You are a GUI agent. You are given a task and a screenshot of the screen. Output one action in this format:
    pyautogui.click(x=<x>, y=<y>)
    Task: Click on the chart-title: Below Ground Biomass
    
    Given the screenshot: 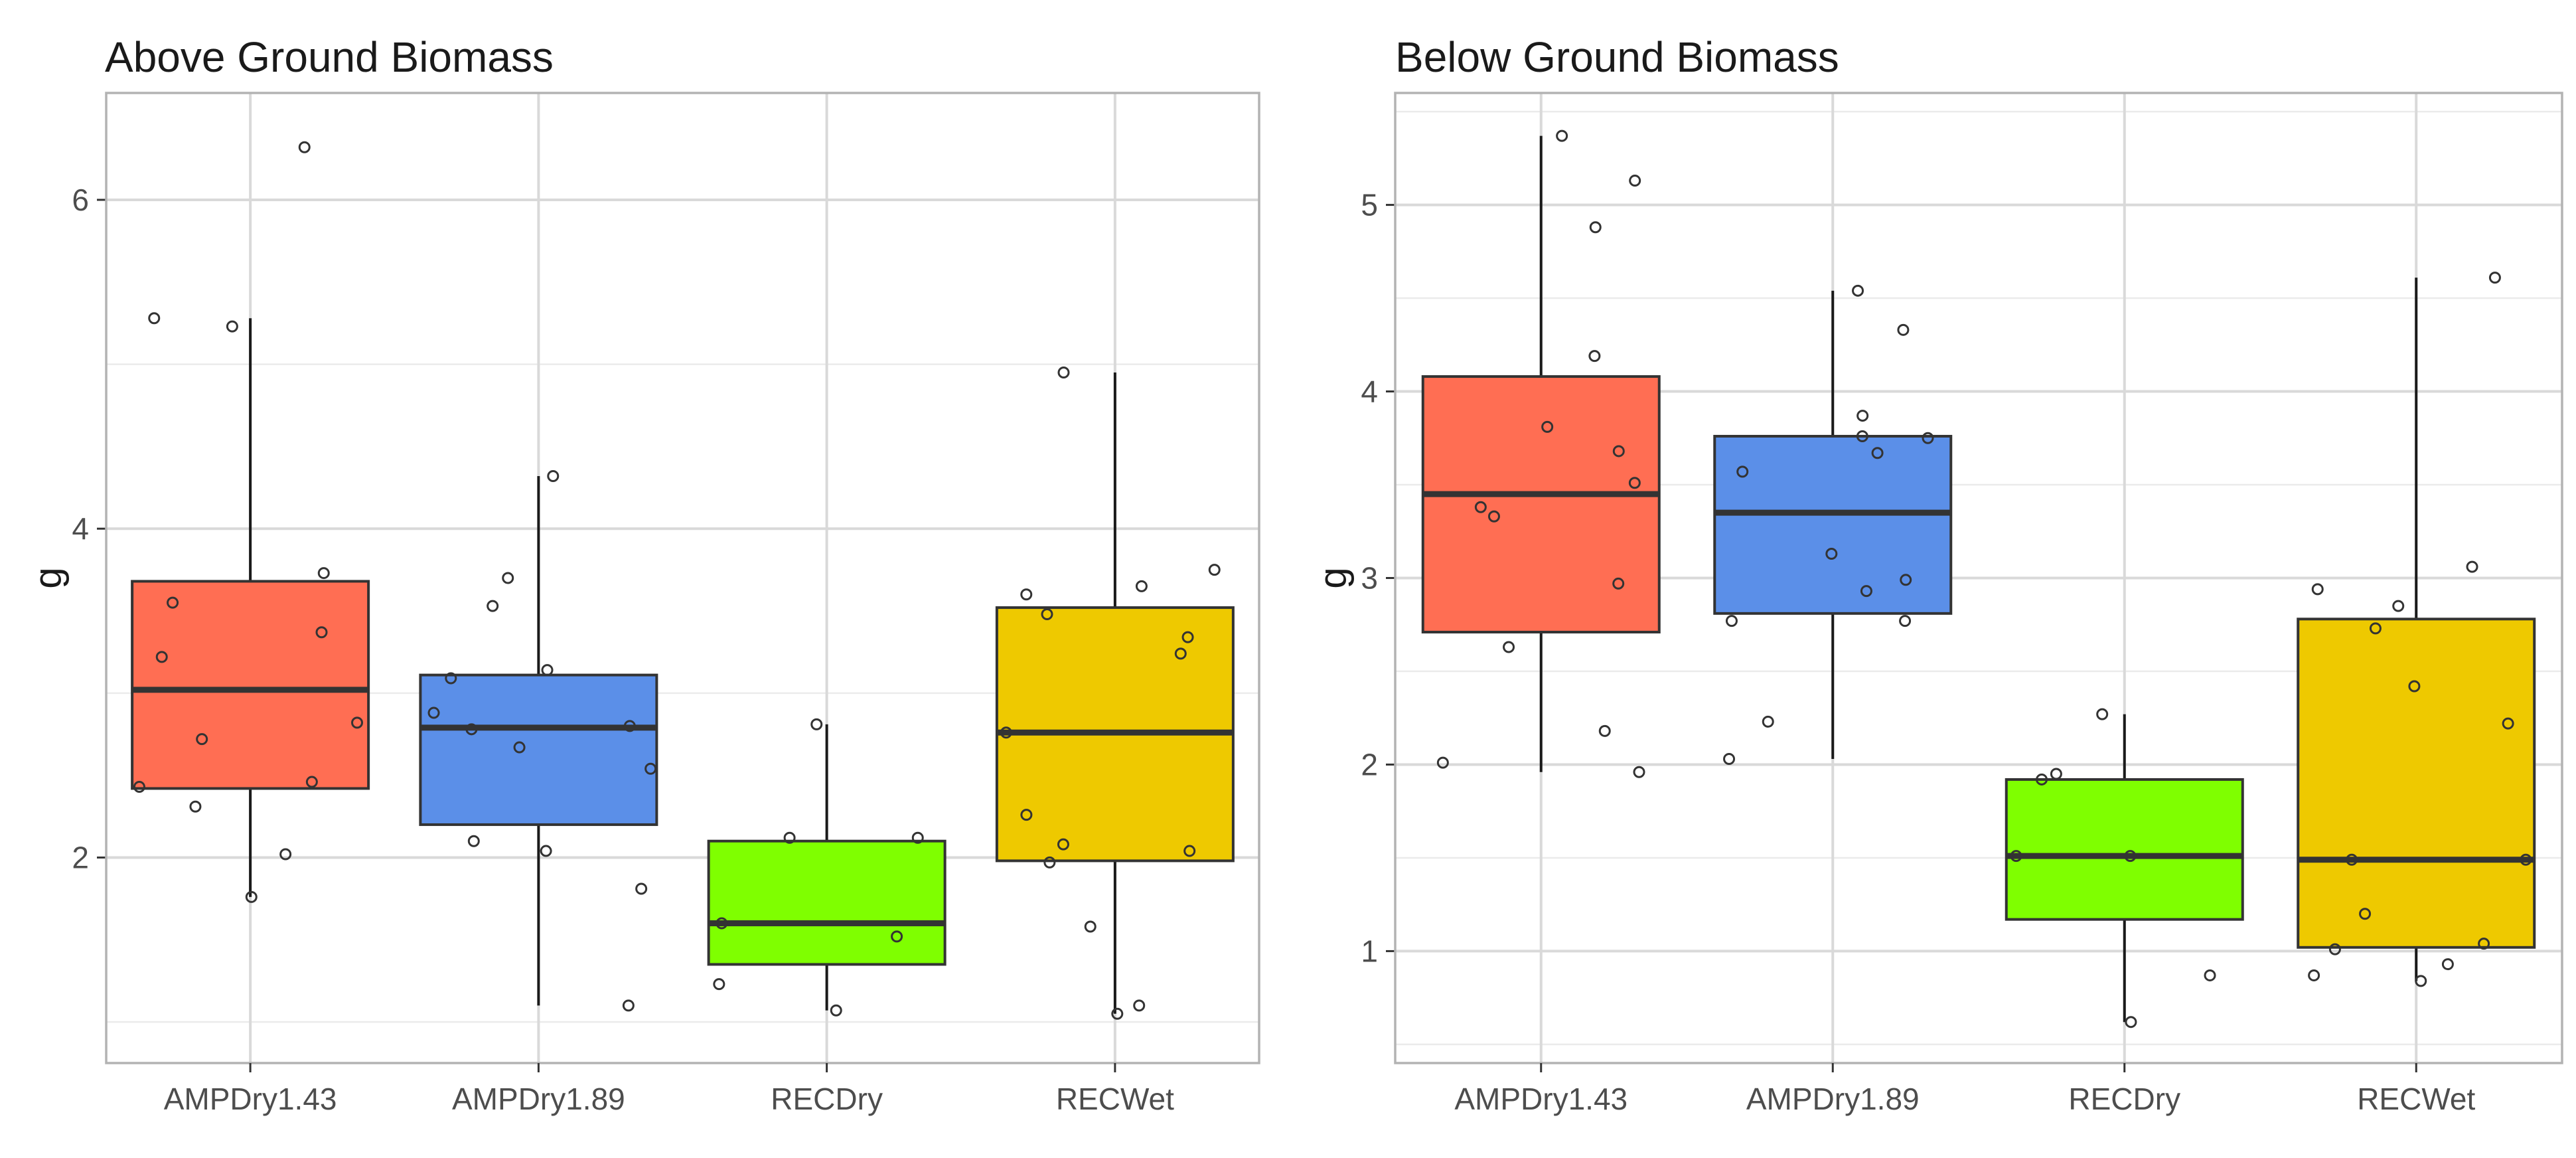 What is the action you would take?
    pyautogui.click(x=1617, y=57)
    